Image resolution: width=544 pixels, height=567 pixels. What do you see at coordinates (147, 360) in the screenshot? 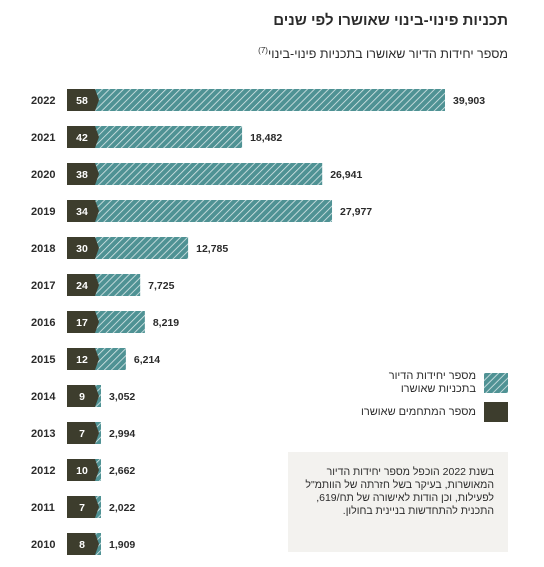
I see `units-value-label: 6,214` at bounding box center [147, 360].